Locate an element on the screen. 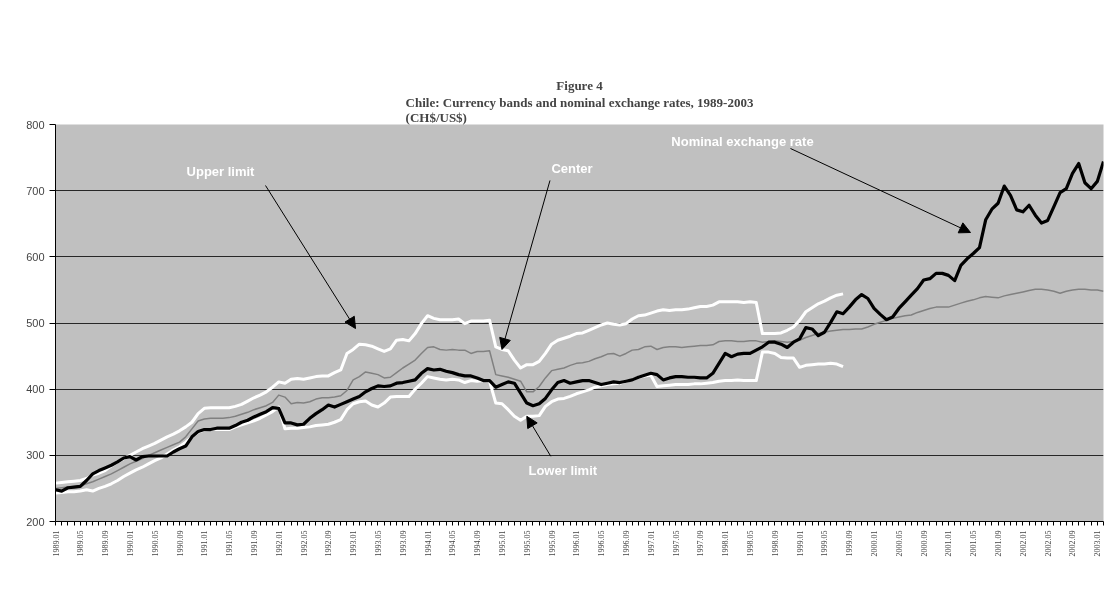 Image resolution: width=1120 pixels, height=592 pixels. x-tick-label: 1998.01 is located at coordinates (726, 543).